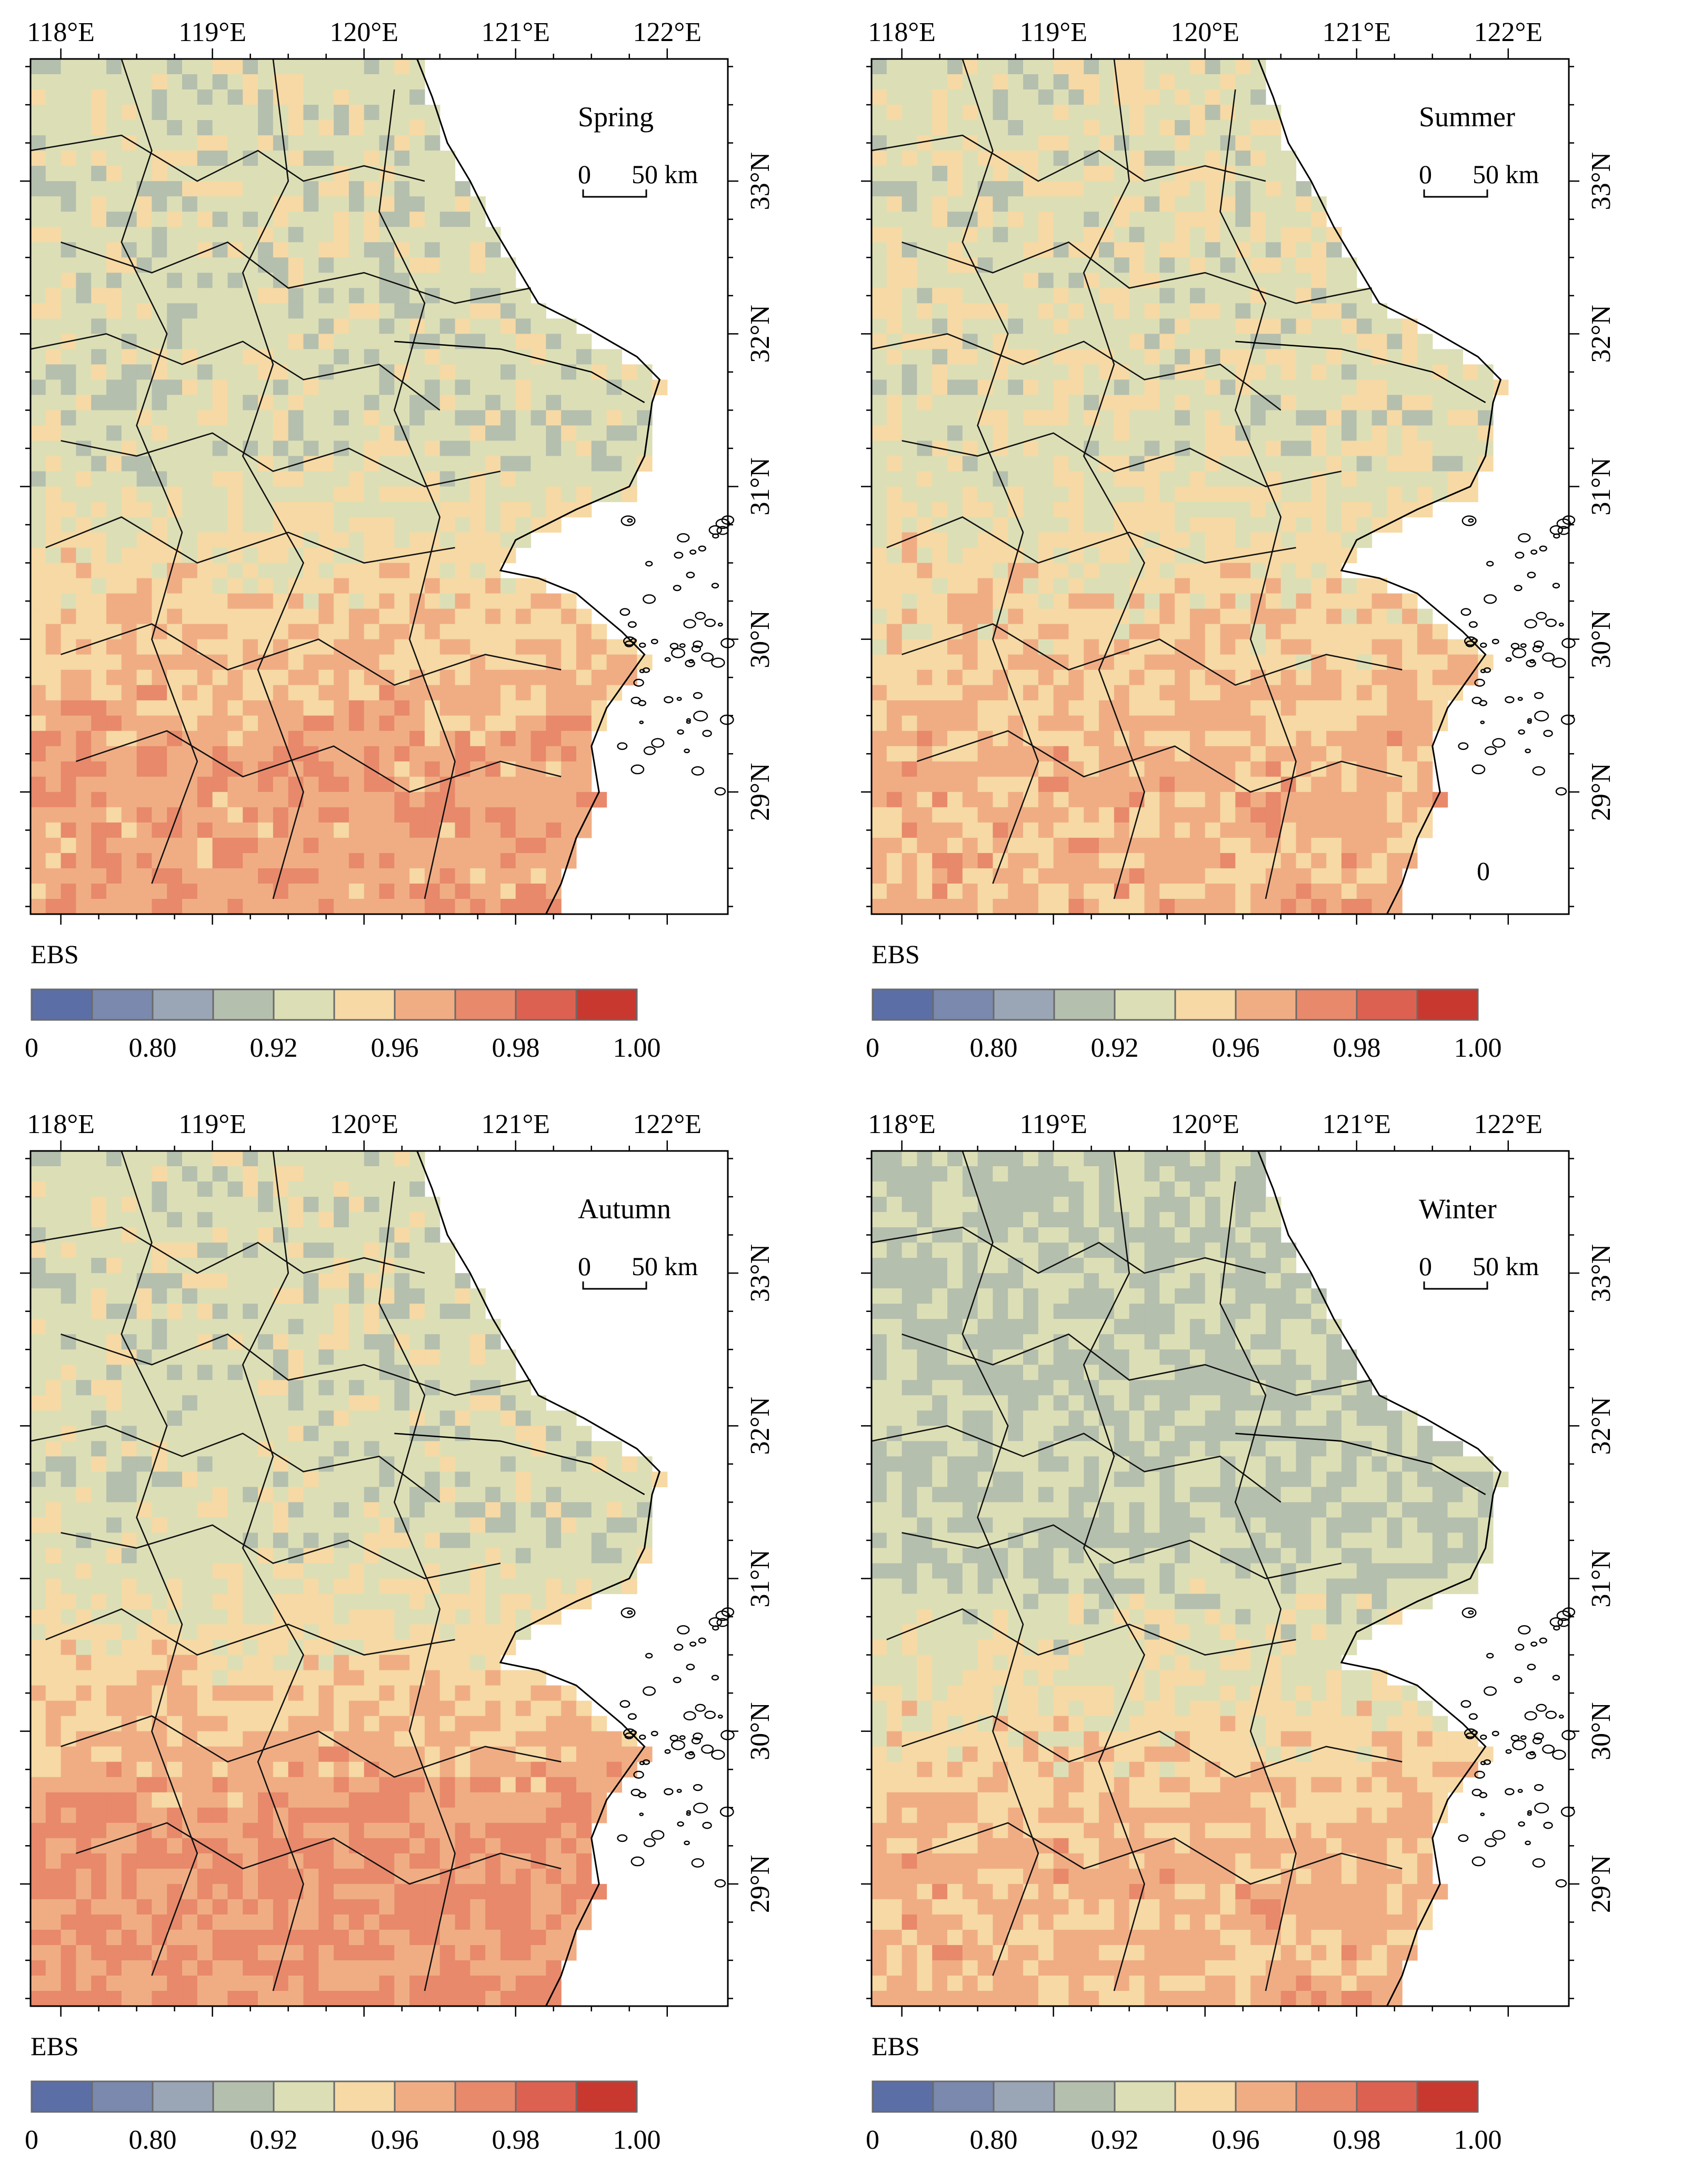  Describe the element at coordinates (1205, 1004) in the screenshot. I see `legend-swatch` at that location.